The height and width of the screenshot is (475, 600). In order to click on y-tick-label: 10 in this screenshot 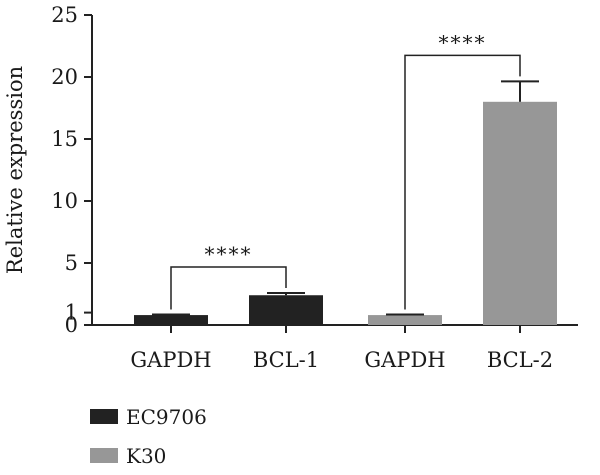, I will do `click(64, 201)`.